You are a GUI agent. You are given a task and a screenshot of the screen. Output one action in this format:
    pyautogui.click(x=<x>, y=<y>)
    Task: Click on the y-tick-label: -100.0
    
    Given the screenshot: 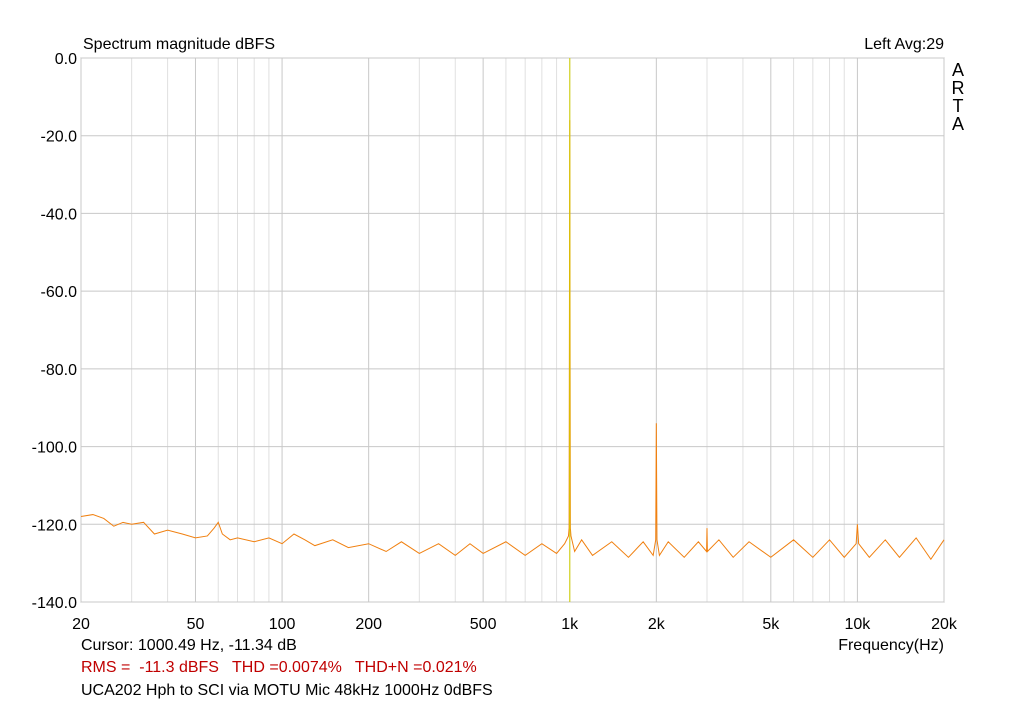 What is the action you would take?
    pyautogui.click(x=54, y=448)
    